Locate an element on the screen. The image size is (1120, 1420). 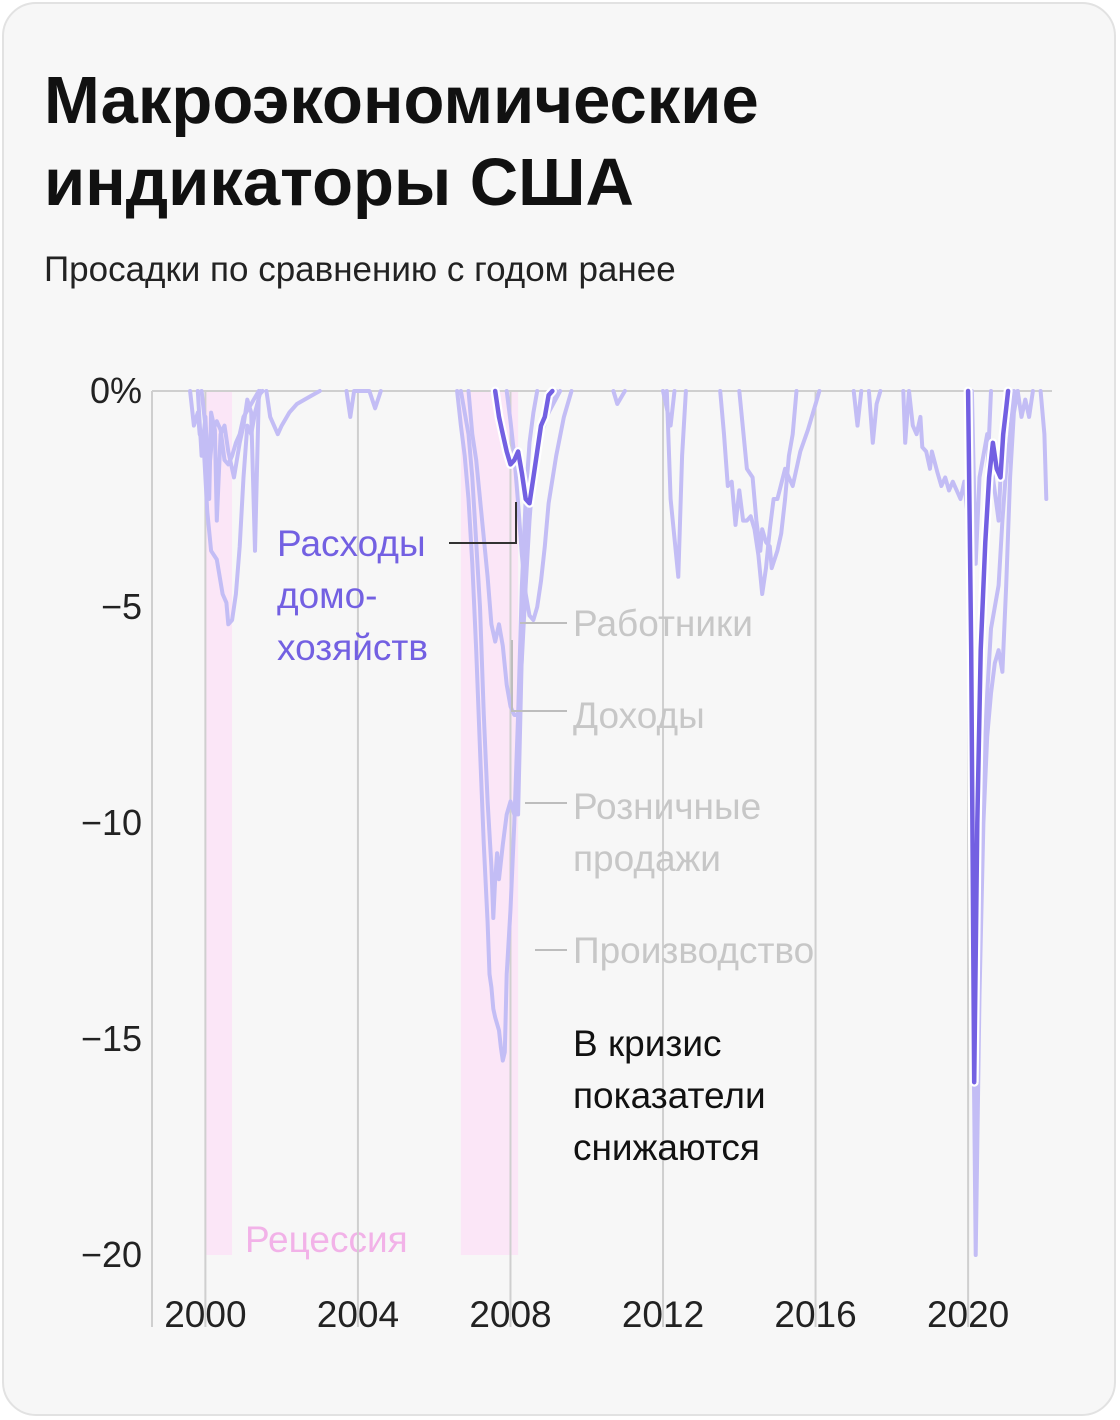
series-line-производство-3 is located at coordinates (676, 484).